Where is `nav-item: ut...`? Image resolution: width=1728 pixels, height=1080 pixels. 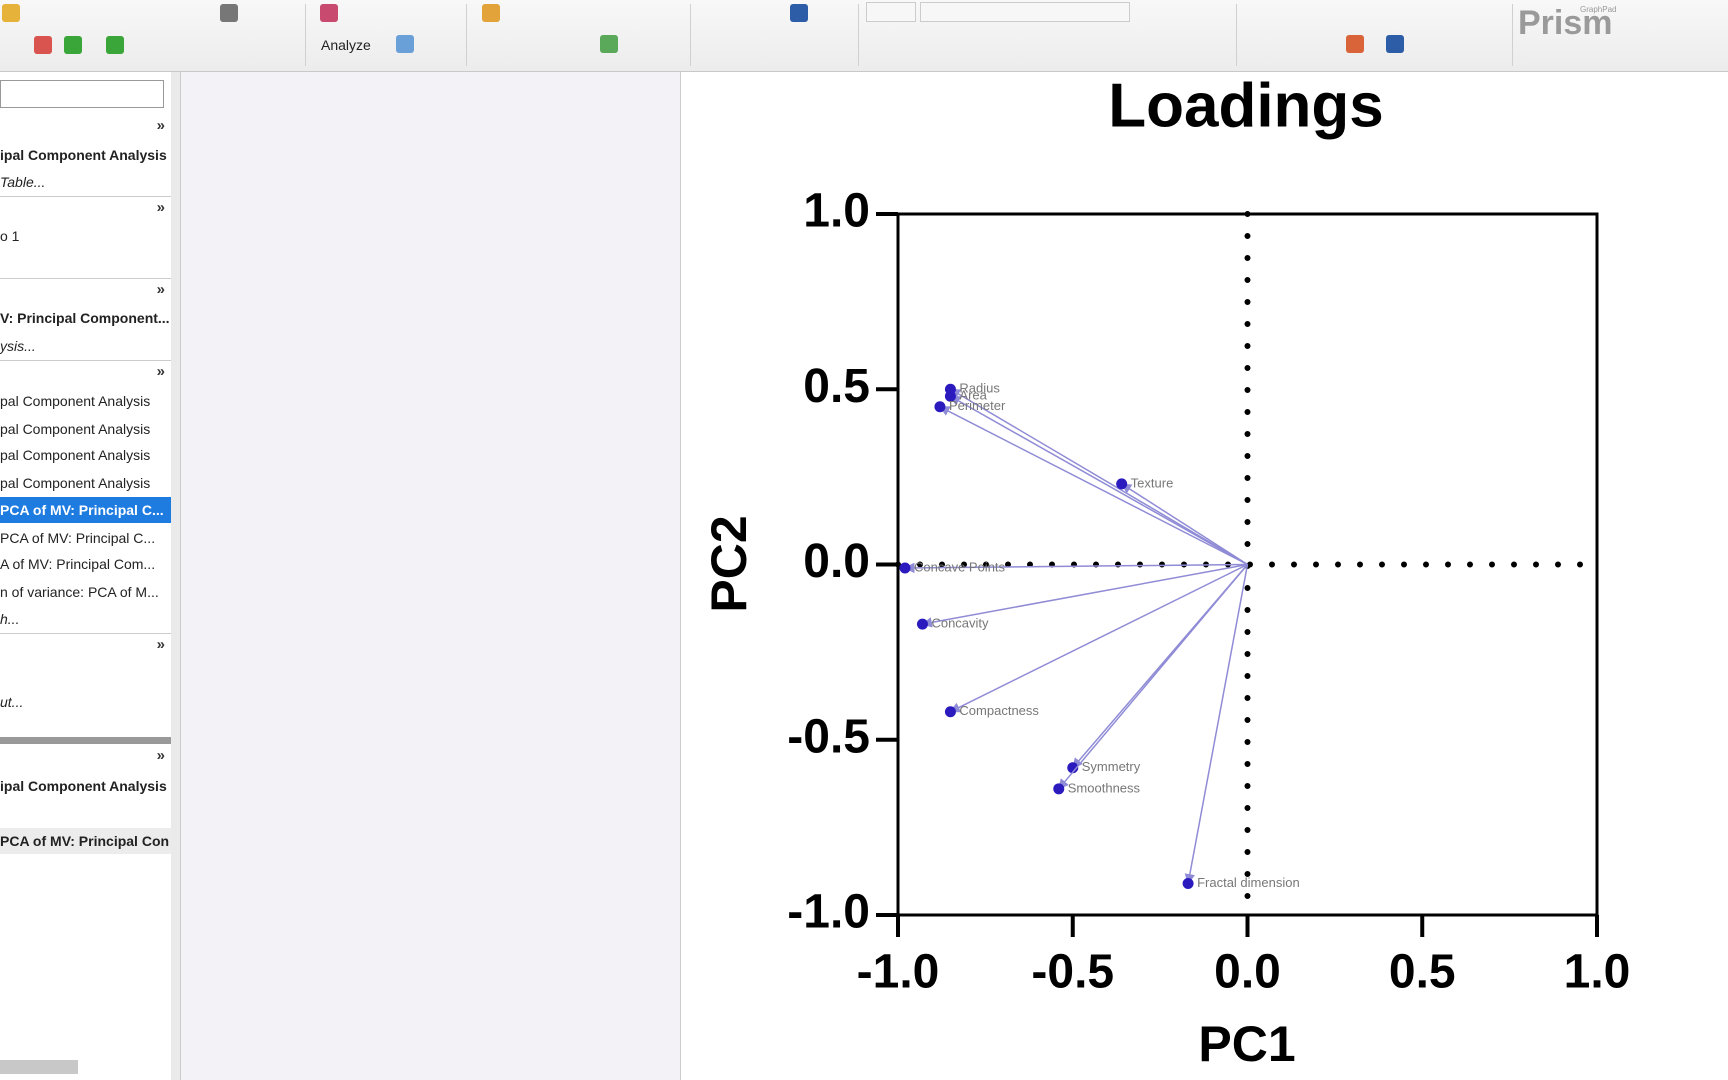 nav-item: ut... is located at coordinates (12, 702).